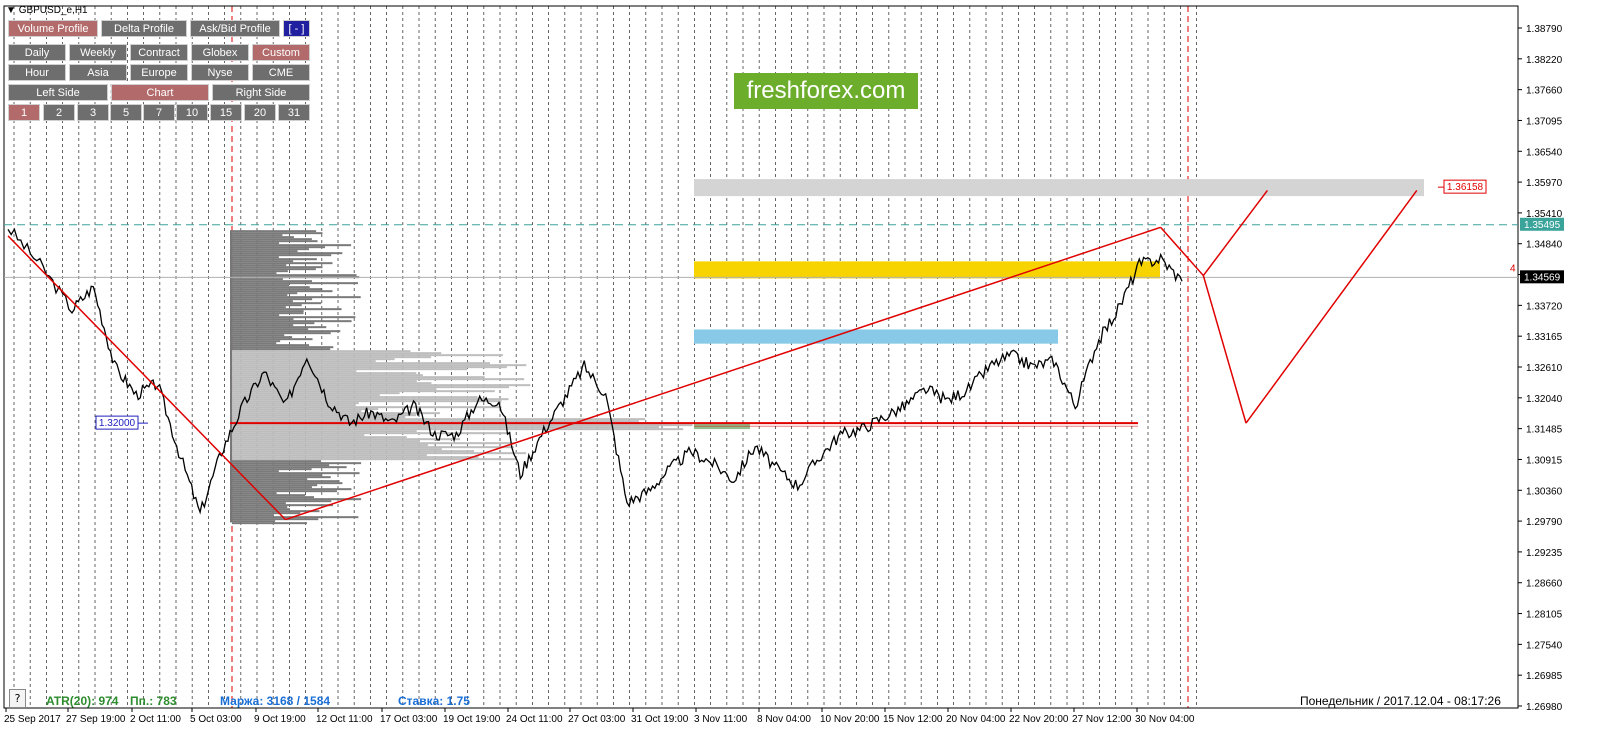 Image resolution: width=1600 pixels, height=747 pixels. What do you see at coordinates (93, 112) in the screenshot?
I see `toolbar-button-3: 3` at bounding box center [93, 112].